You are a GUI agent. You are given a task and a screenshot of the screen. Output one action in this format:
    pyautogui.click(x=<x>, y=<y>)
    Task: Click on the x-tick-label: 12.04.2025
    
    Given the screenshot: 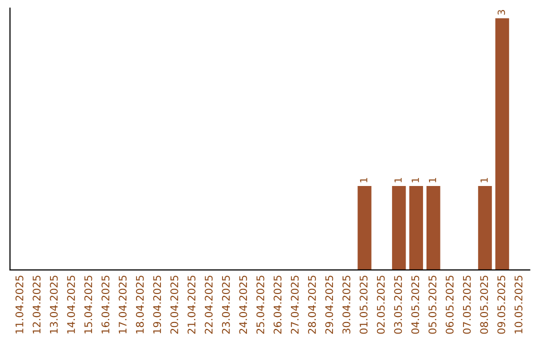 What is the action you would take?
    pyautogui.click(x=36, y=305)
    